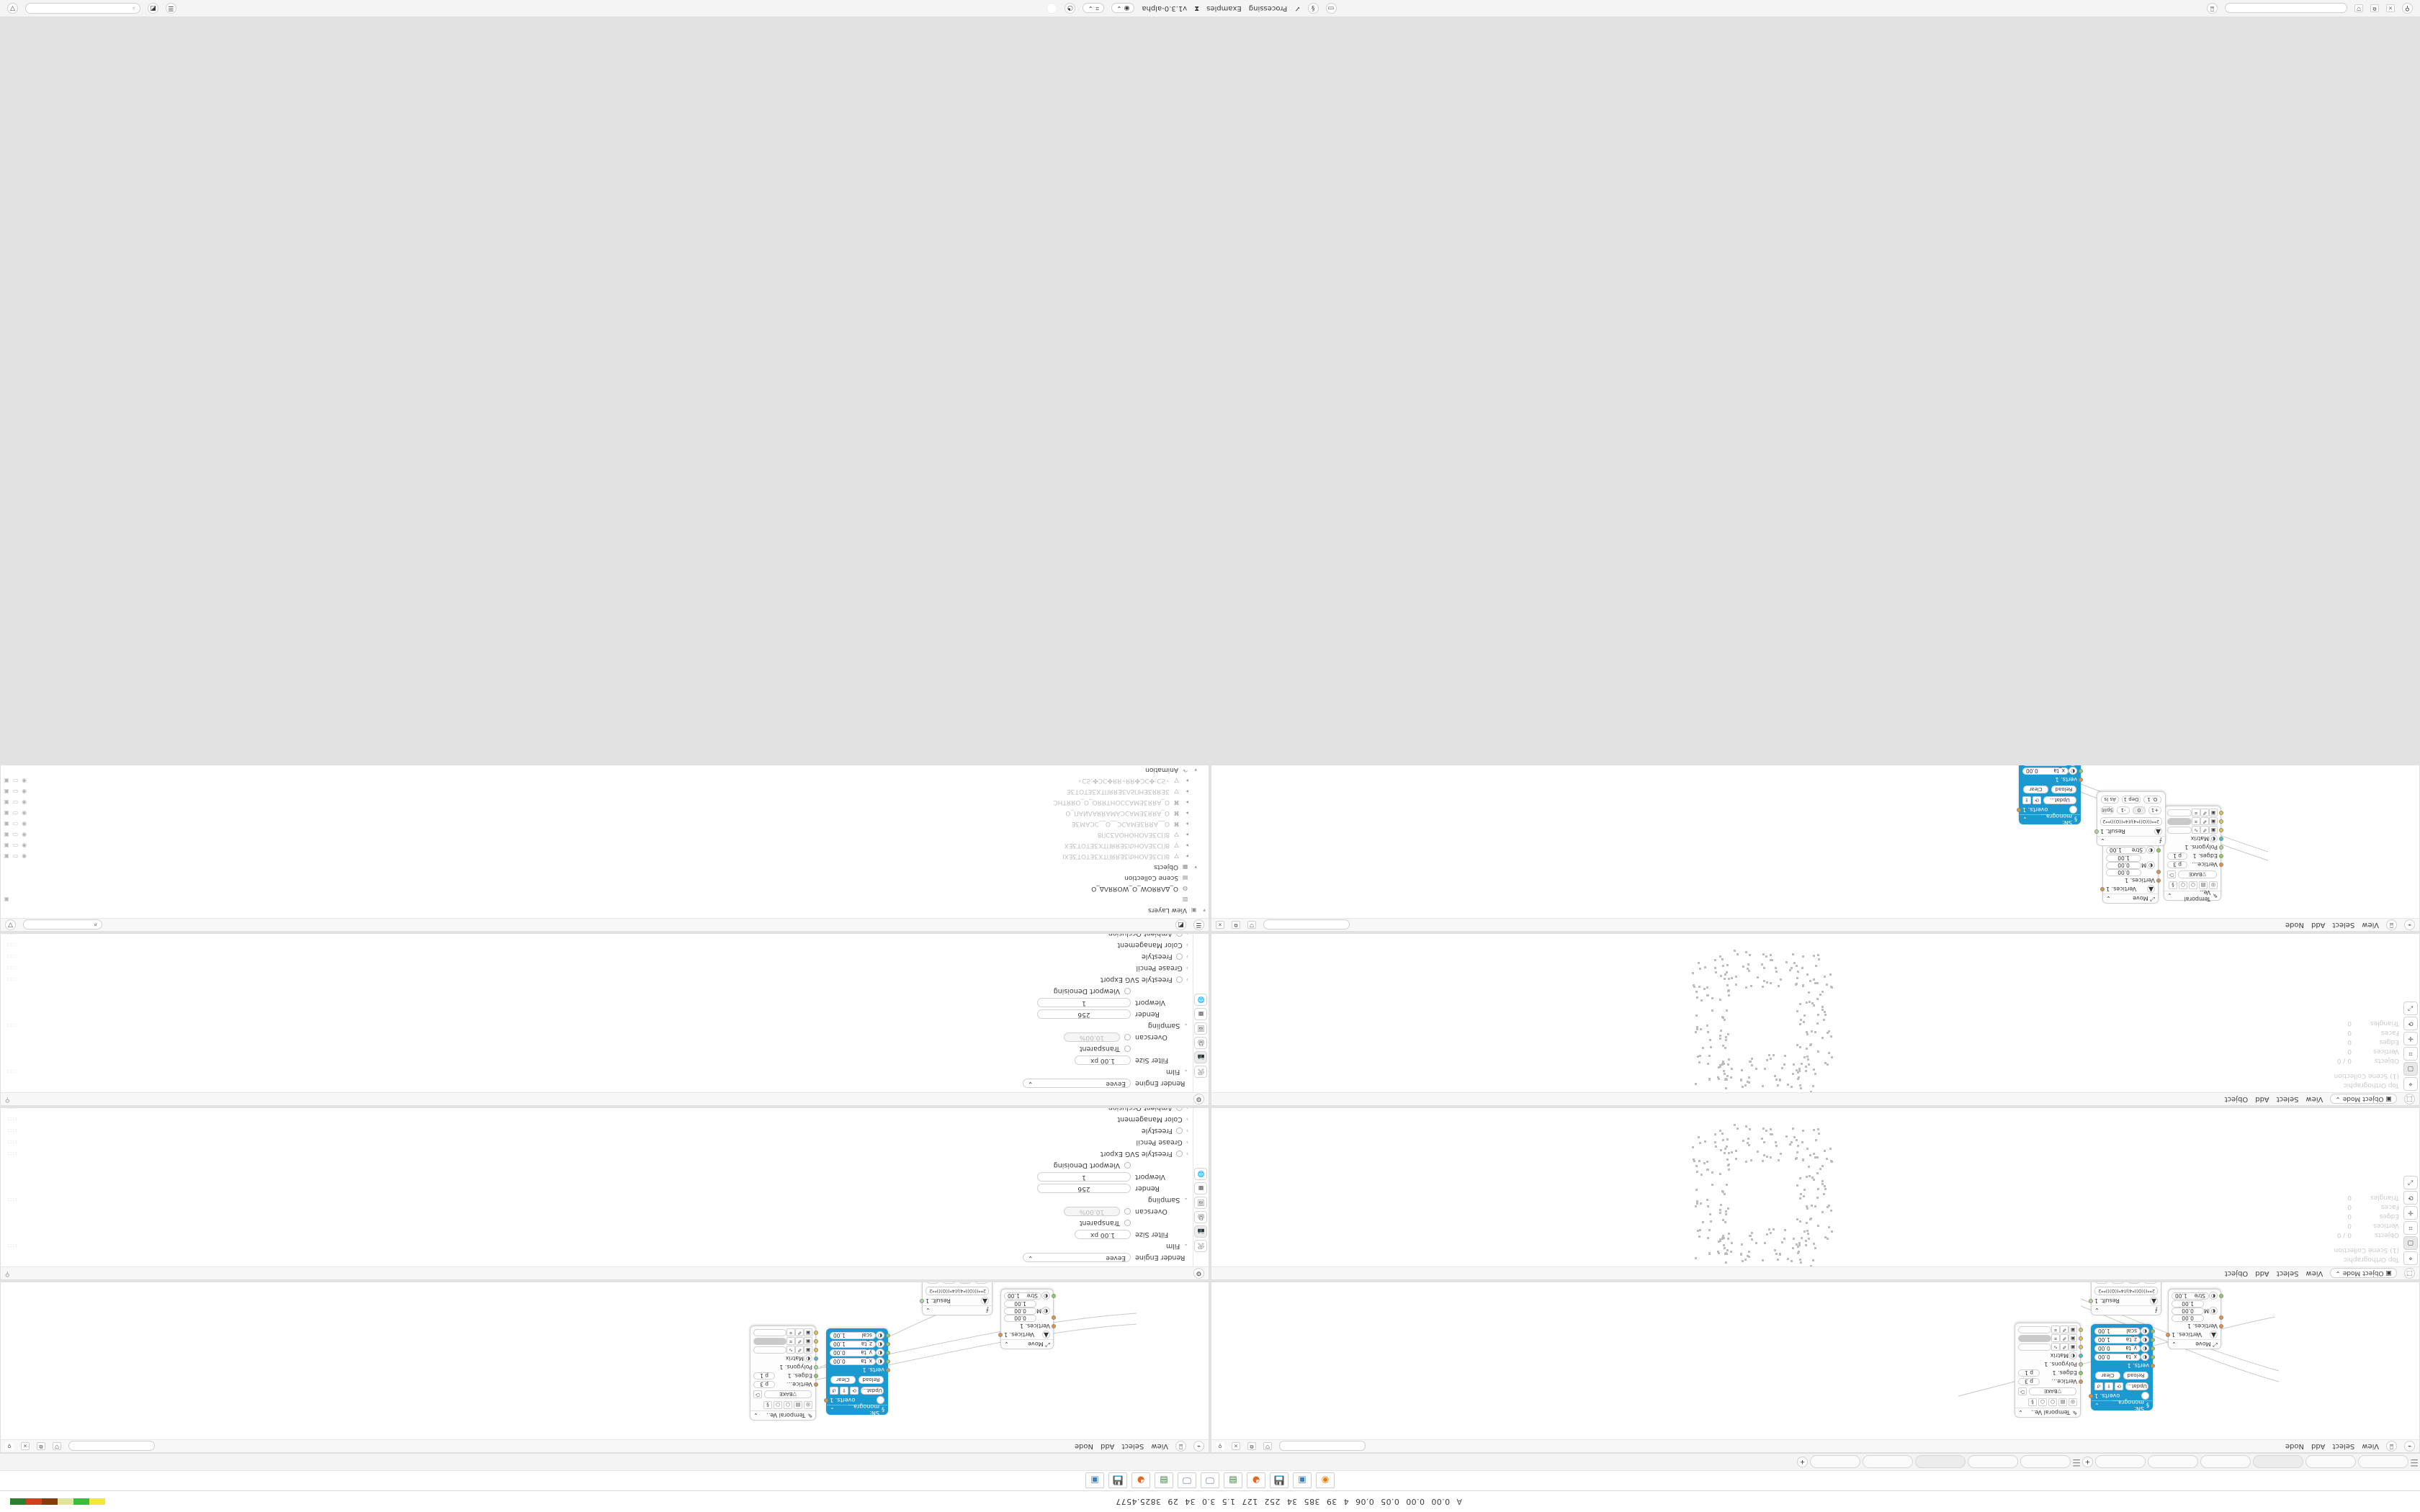 The width and height of the screenshot is (2420, 1512). I want to click on node-field-z: ◐ z_ta 1.00, so click(858, 1344).